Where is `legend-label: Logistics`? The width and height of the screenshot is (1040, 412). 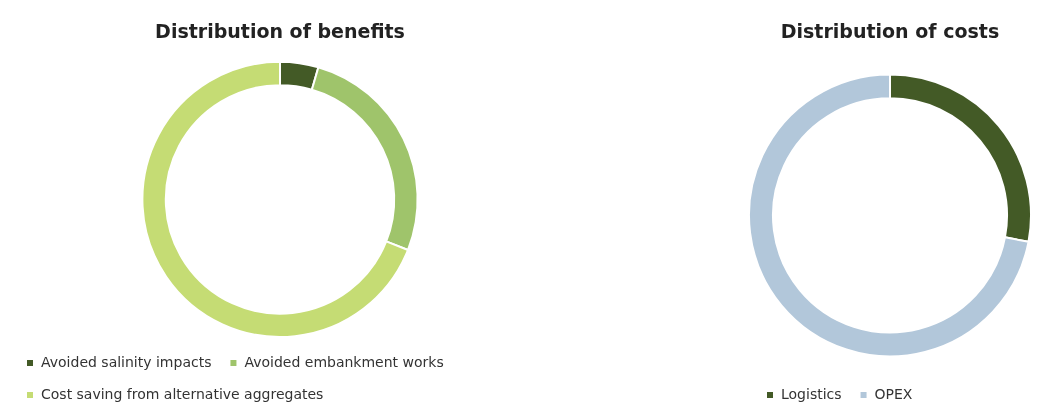 legend-label: Logistics is located at coordinates (811, 393).